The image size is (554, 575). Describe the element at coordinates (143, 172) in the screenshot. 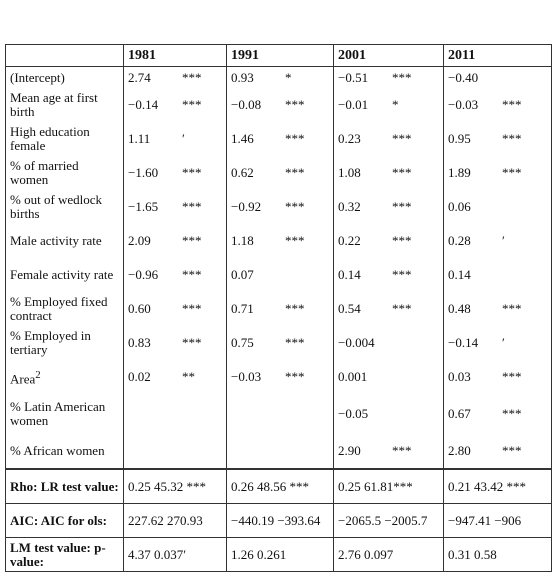

I see `coefficient: −1.60` at that location.